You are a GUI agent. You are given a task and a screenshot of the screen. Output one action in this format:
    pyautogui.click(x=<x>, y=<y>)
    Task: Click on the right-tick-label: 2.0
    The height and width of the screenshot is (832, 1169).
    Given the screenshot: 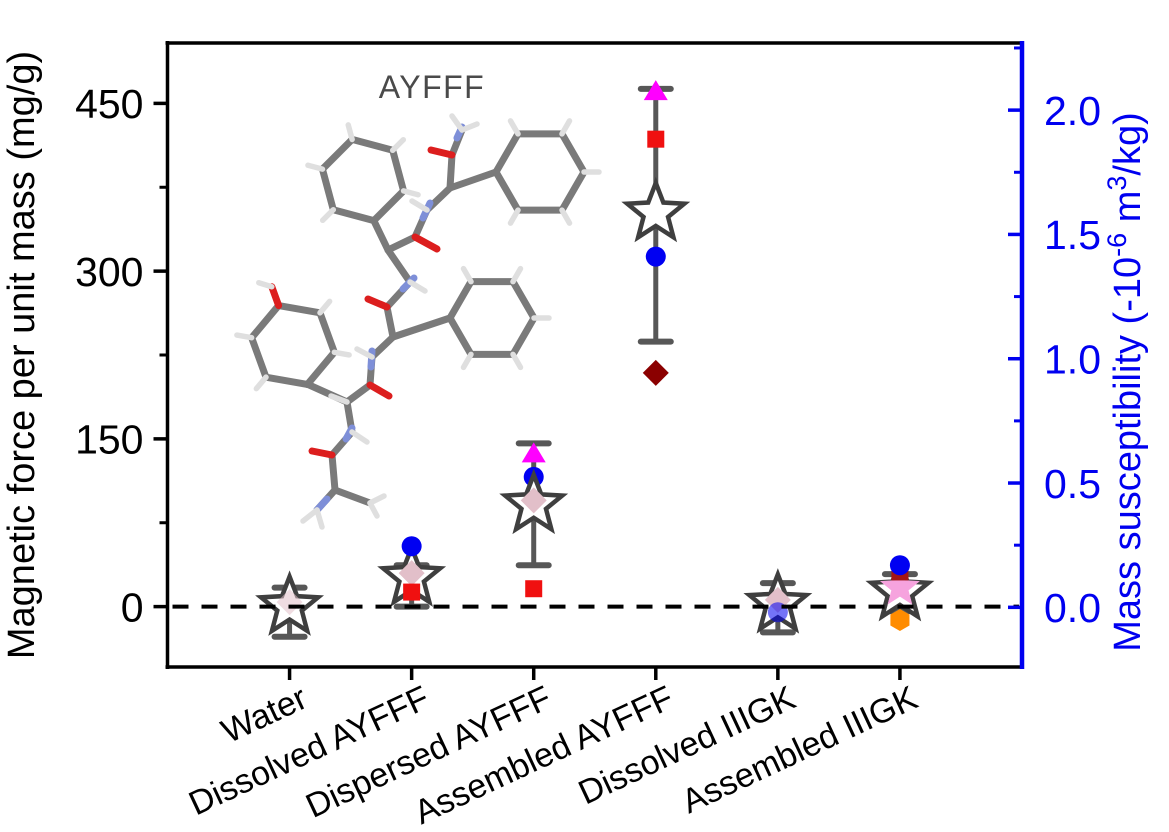 What is the action you would take?
    pyautogui.click(x=1072, y=111)
    